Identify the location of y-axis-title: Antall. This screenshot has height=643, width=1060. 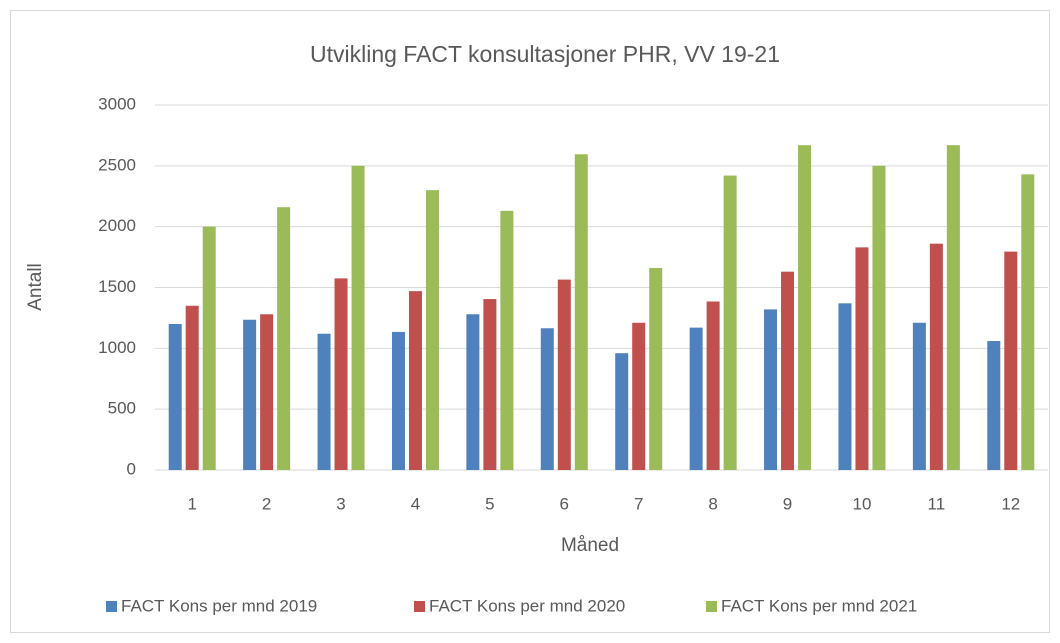
(35, 287).